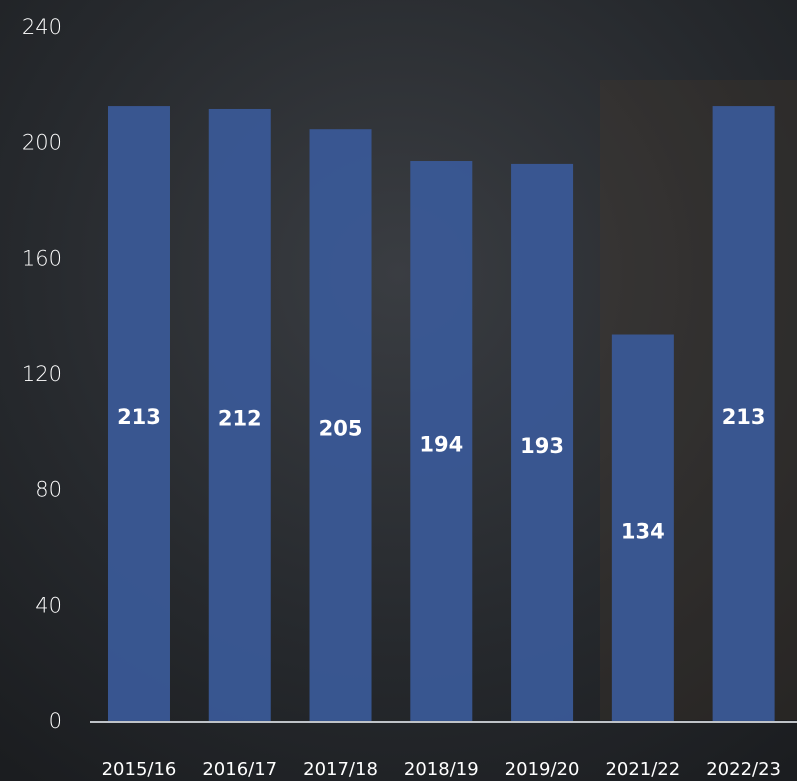 The height and width of the screenshot is (781, 797). Describe the element at coordinates (441, 769) in the screenshot. I see `x-tick-label: 2018/19` at that location.